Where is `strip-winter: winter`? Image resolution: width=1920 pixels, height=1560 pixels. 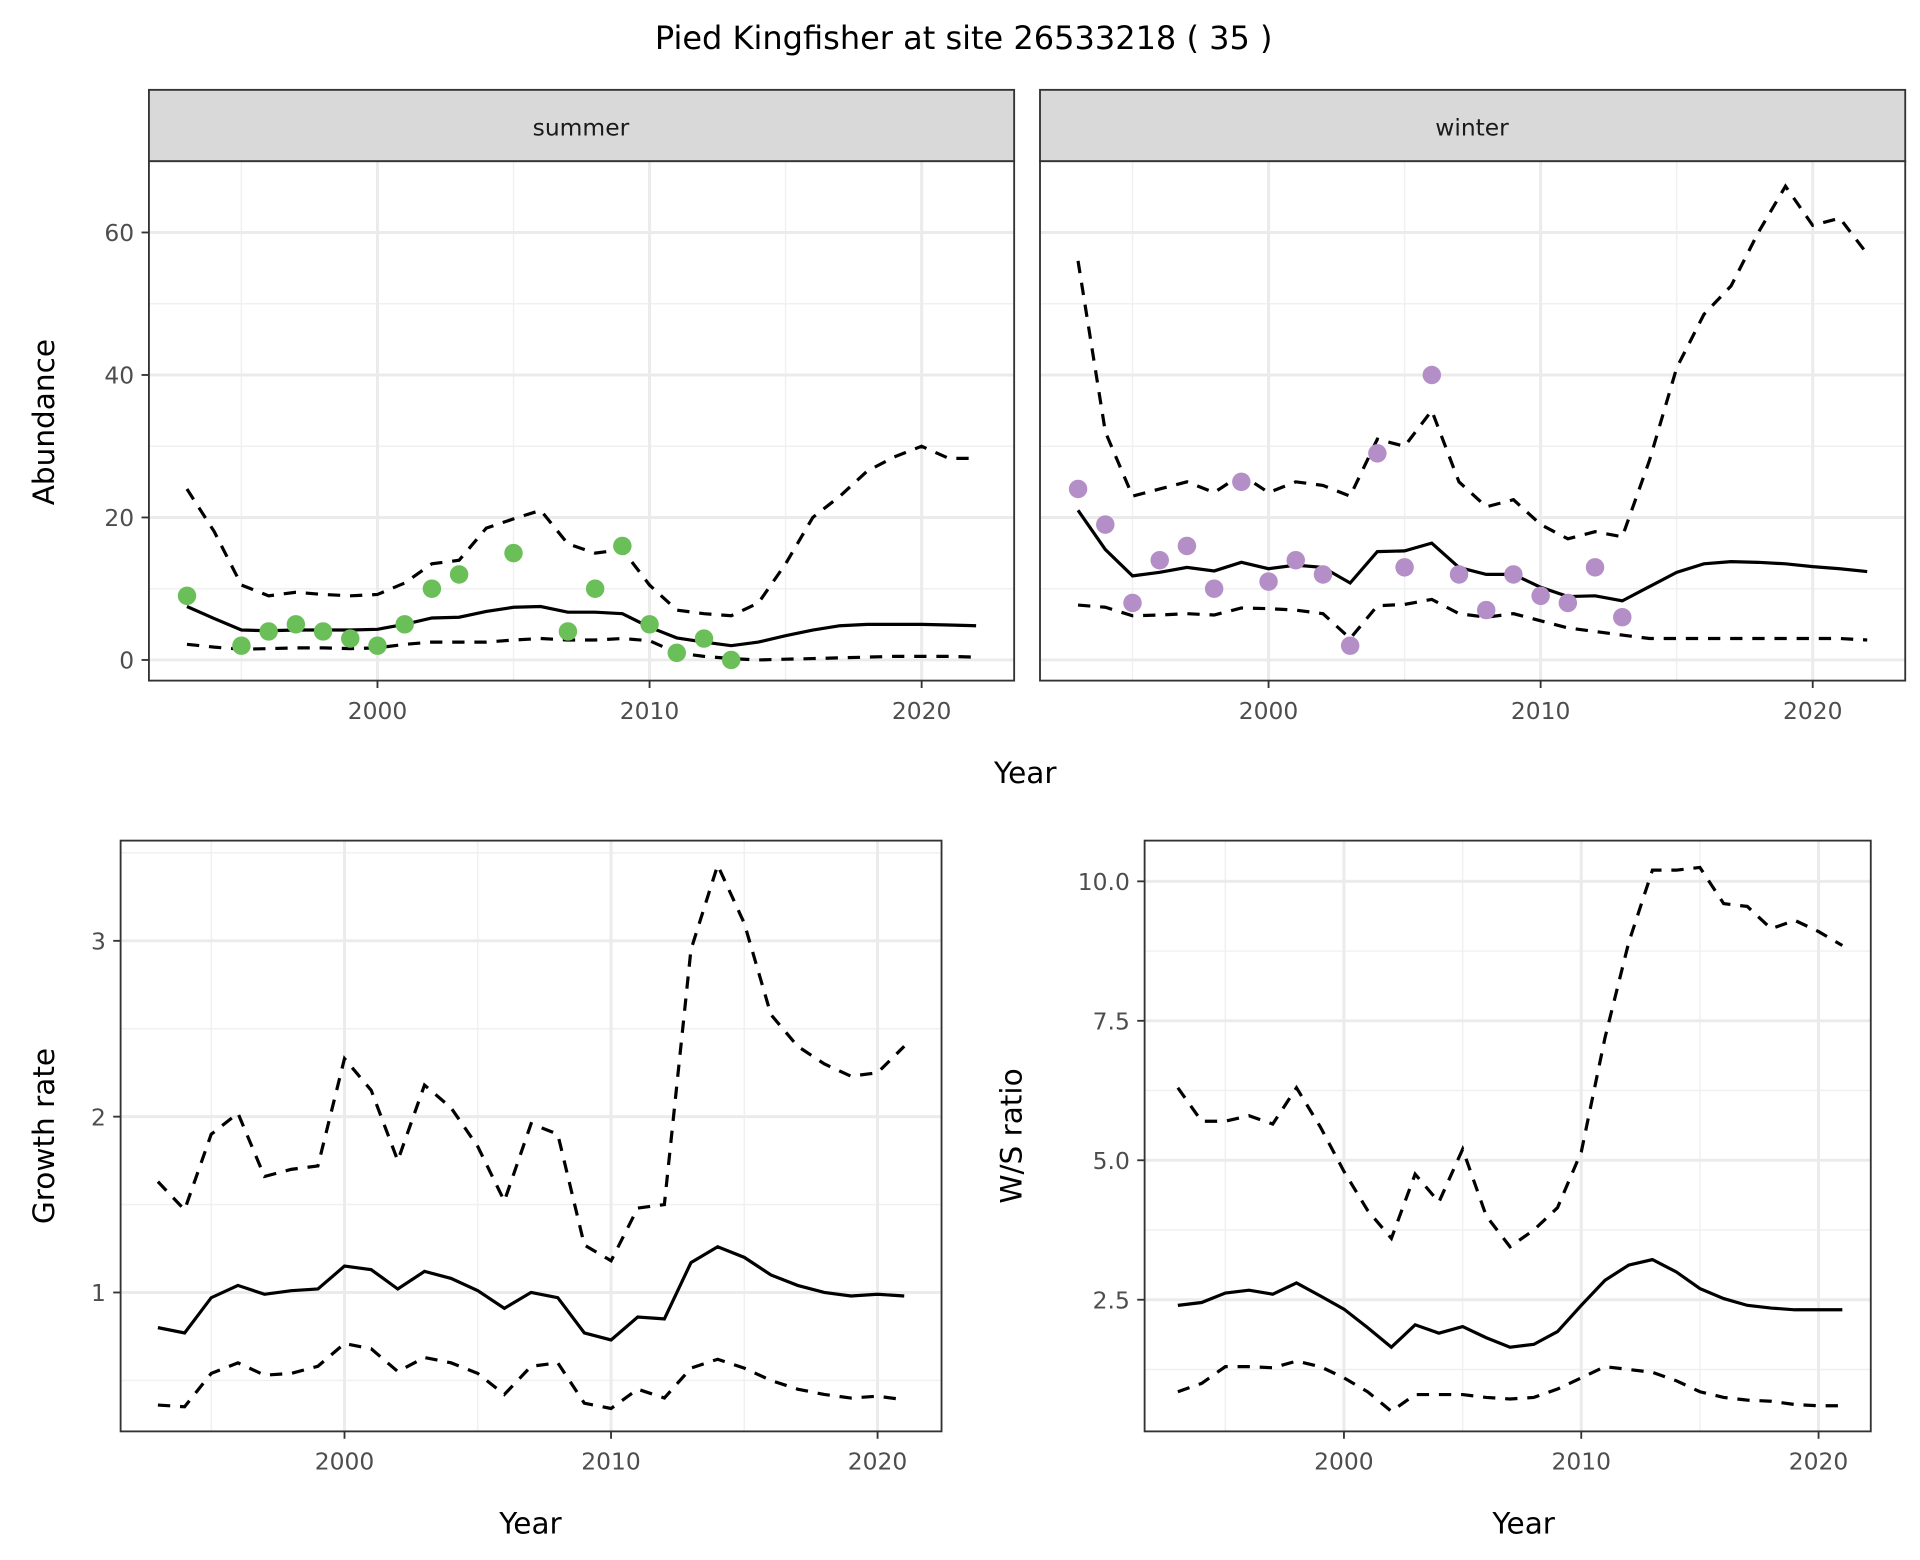 strip-winter: winter is located at coordinates (1473, 125).